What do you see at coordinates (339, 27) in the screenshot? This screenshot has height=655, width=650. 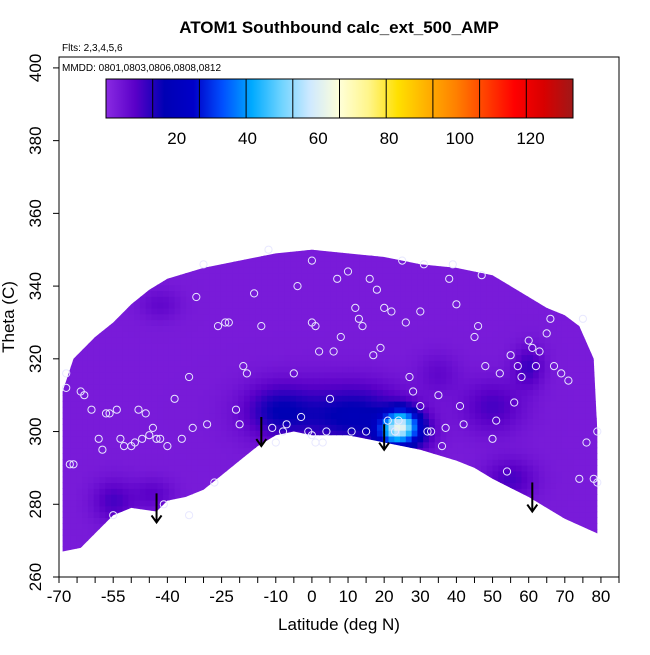 I see `chart-title: ATOM1 Southbound calc_ext_500_AMP` at bounding box center [339, 27].